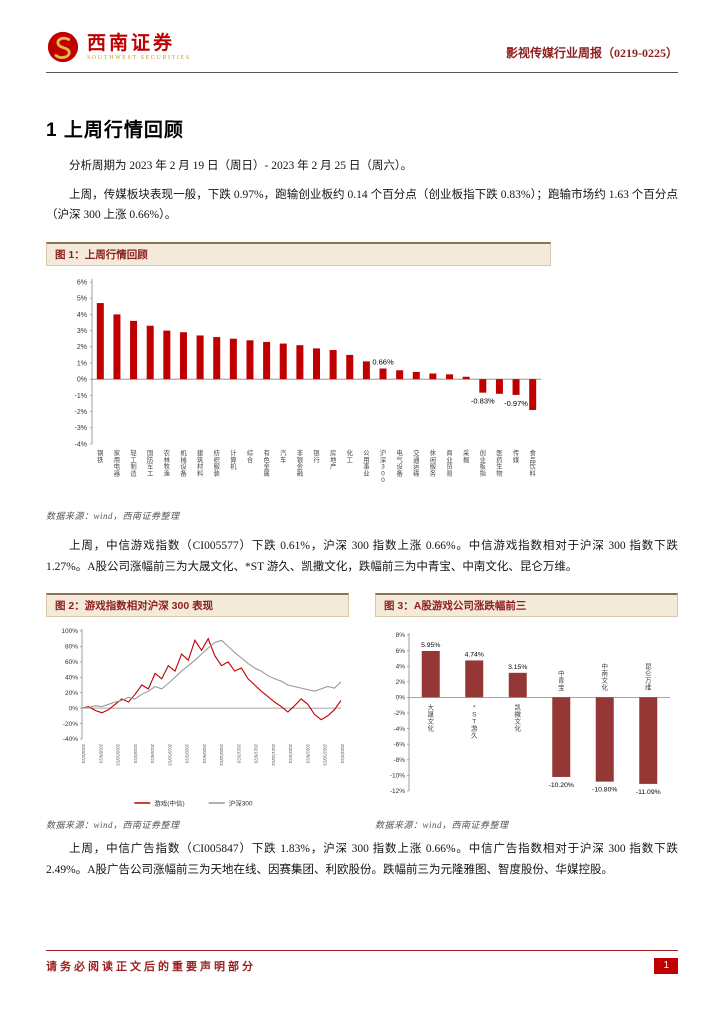 The image size is (724, 1024). Describe the element at coordinates (70, 740) in the screenshot. I see `svg-text: -40%` at that location.